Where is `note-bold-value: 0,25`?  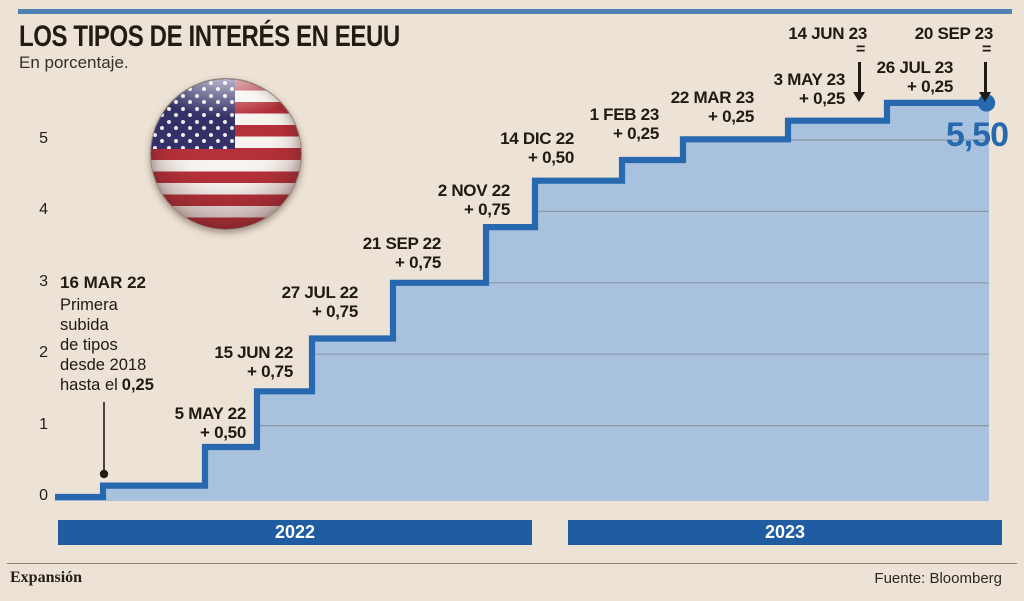
note-bold-value: 0,25 is located at coordinates (137, 385).